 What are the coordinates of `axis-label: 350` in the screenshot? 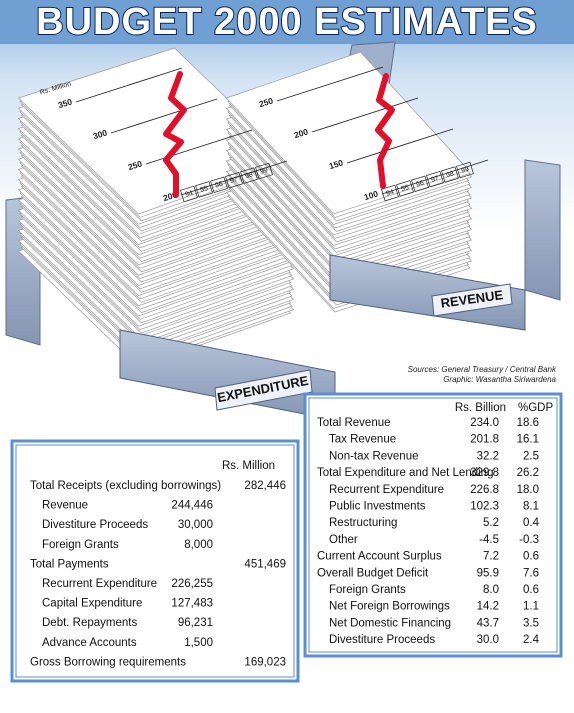 It's located at (65, 103).